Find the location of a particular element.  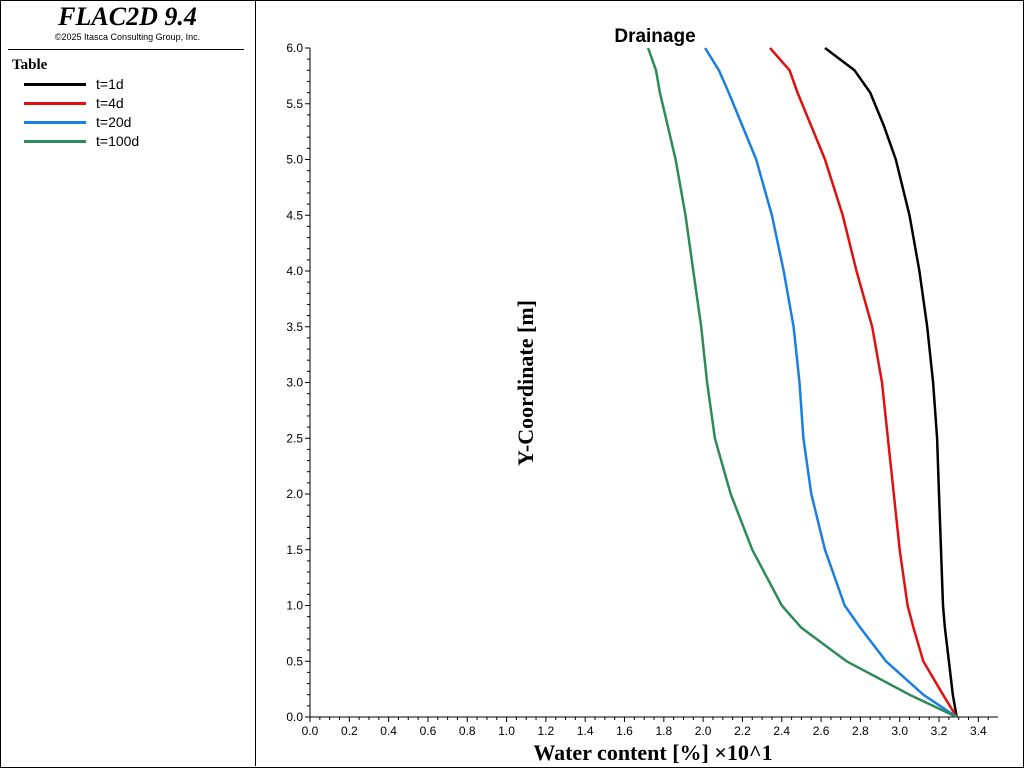

x-tick-label: 1.4 is located at coordinates (585, 731).